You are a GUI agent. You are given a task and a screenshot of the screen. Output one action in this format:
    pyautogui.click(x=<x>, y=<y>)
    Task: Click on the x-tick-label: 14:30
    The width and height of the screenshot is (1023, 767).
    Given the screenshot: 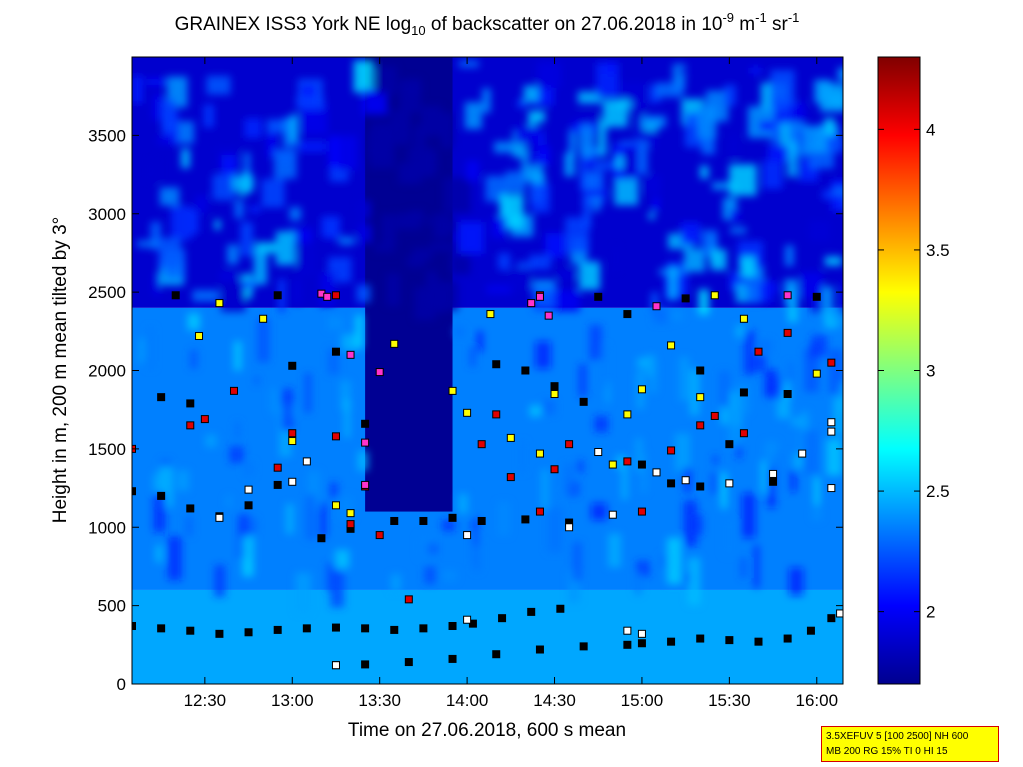 What is the action you would take?
    pyautogui.click(x=554, y=700)
    